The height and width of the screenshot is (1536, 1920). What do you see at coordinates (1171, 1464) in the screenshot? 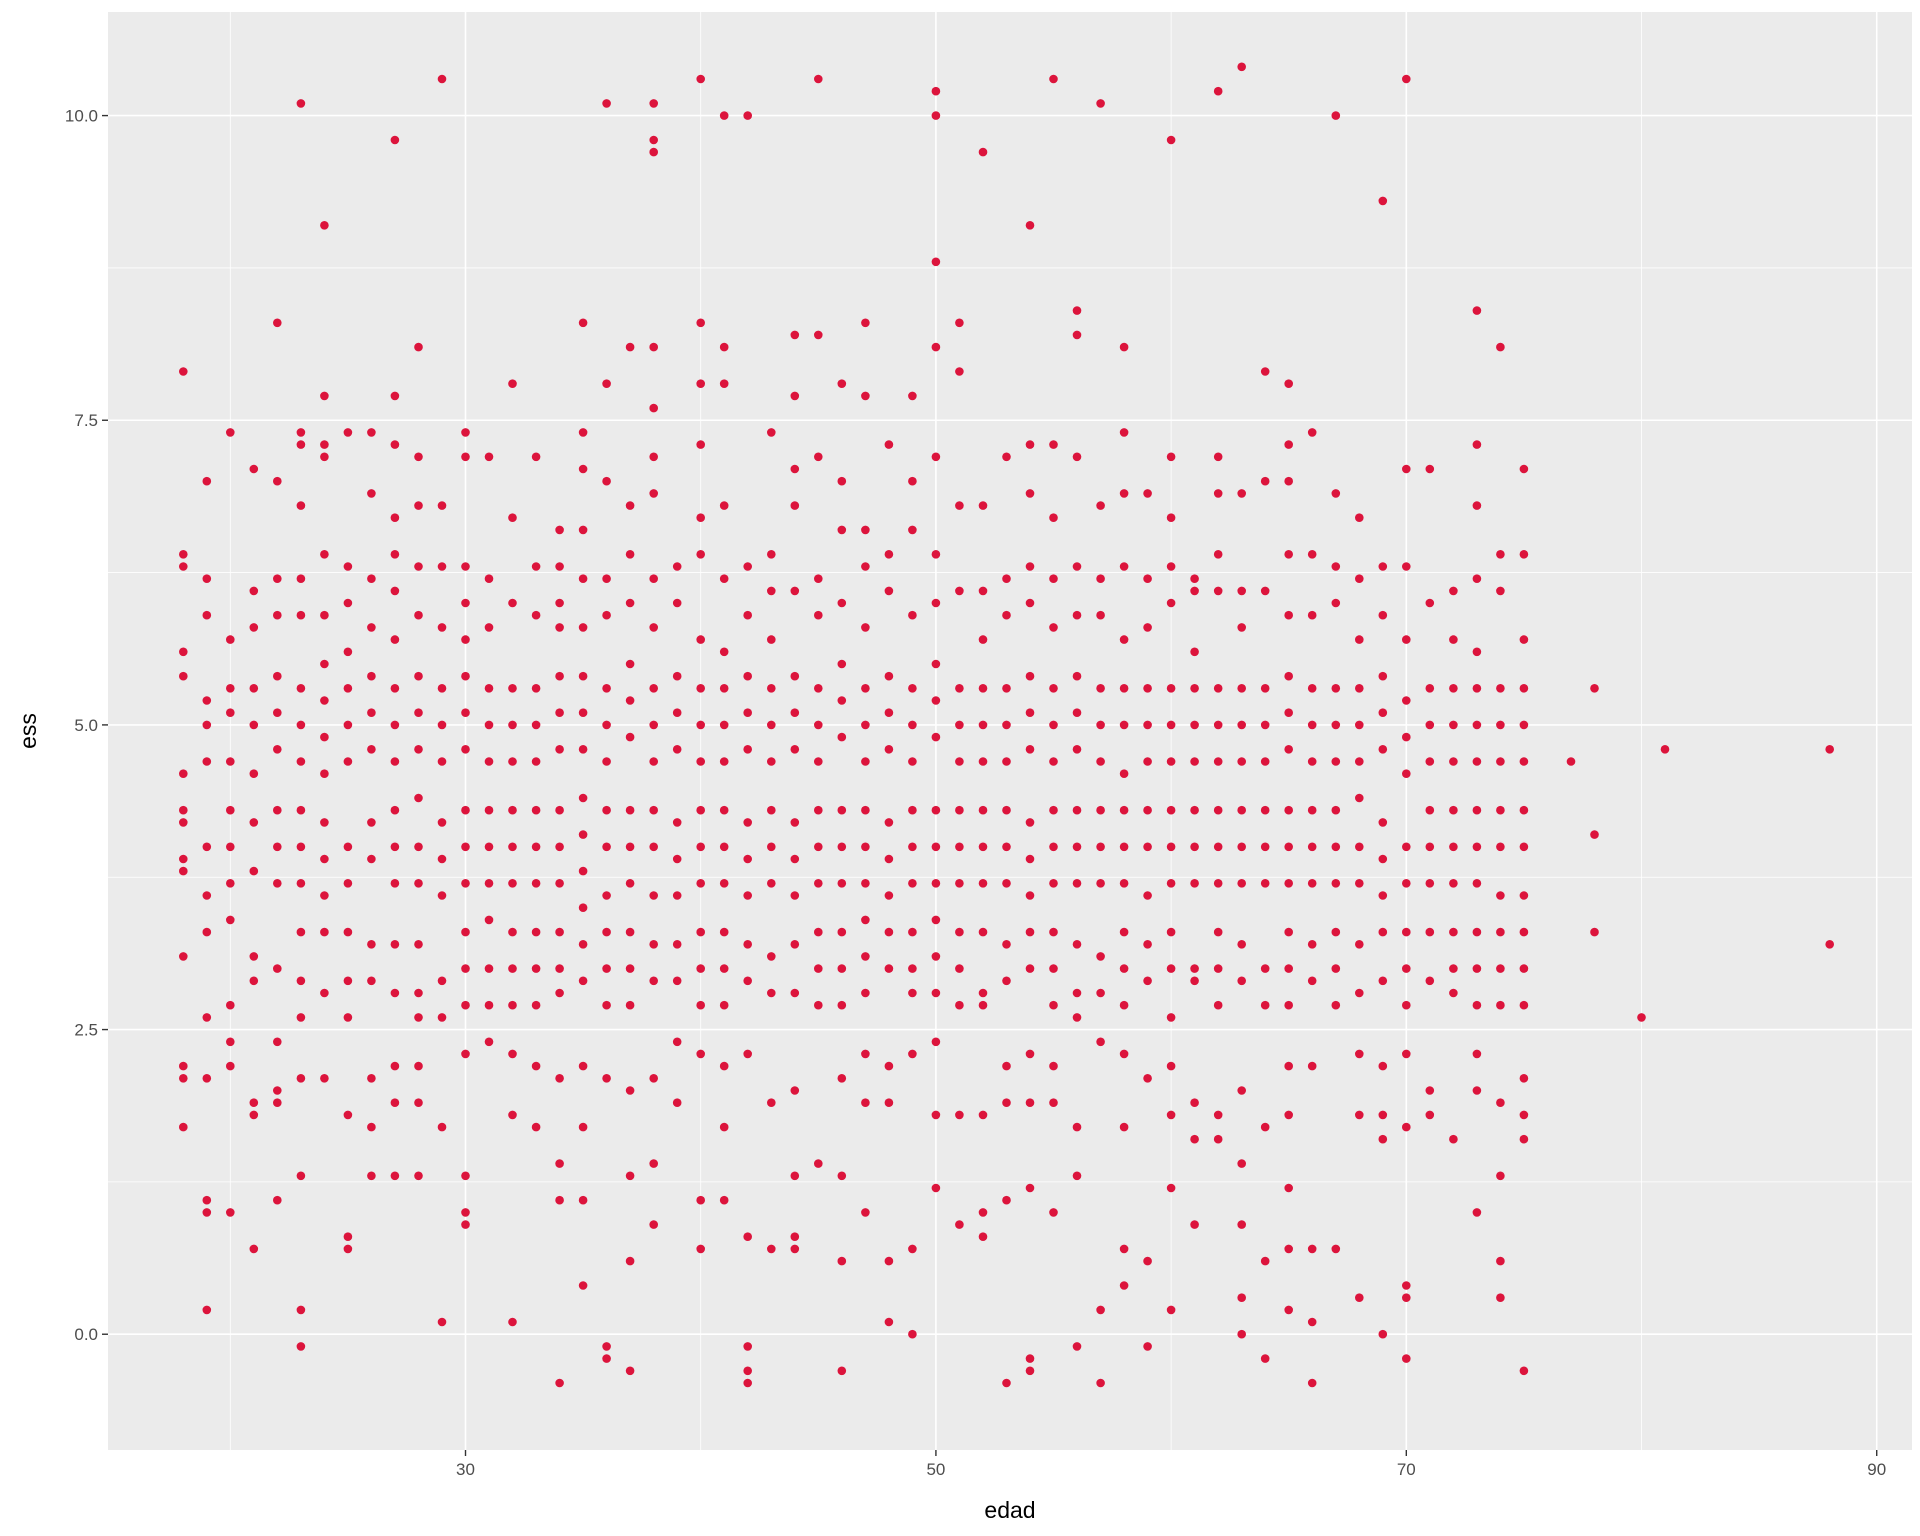
I see `x-axis-ticks: 30 50 70 90` at bounding box center [1171, 1464].